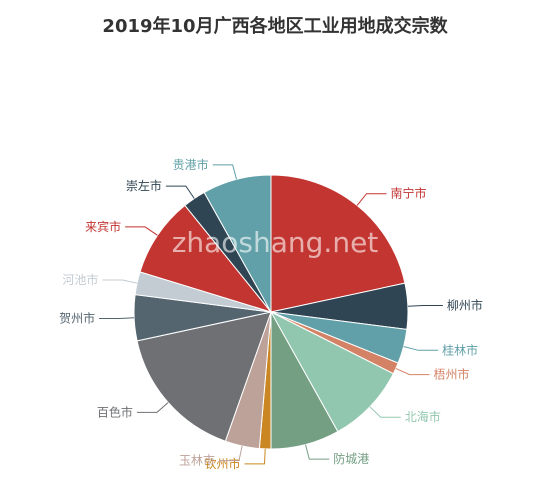 This screenshot has width=550, height=490. What do you see at coordinates (409, 193) in the screenshot?
I see `slice-label: 南宁市` at bounding box center [409, 193].